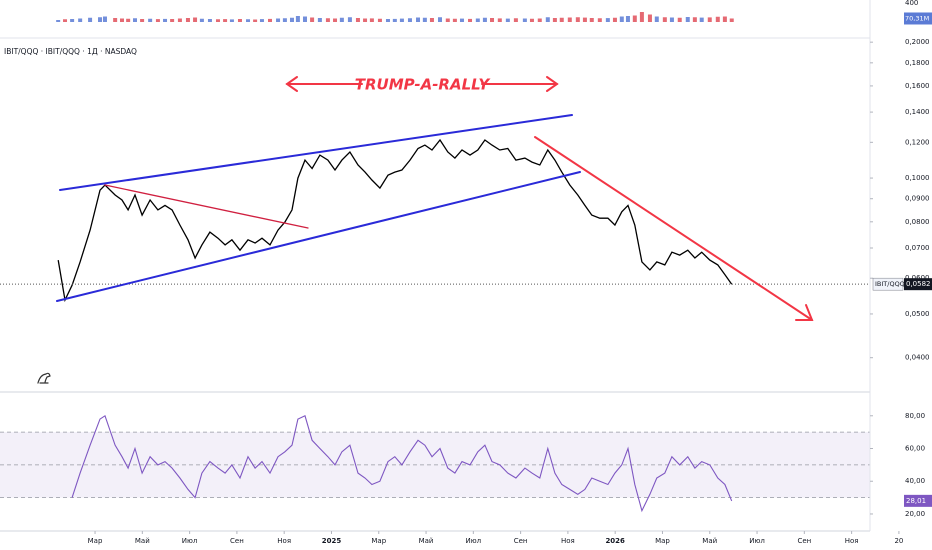 Image resolution: width=932 pixels, height=550 pixels. Describe the element at coordinates (917, 42) in the screenshot. I see `y-tick-label: 0,2000` at that location.